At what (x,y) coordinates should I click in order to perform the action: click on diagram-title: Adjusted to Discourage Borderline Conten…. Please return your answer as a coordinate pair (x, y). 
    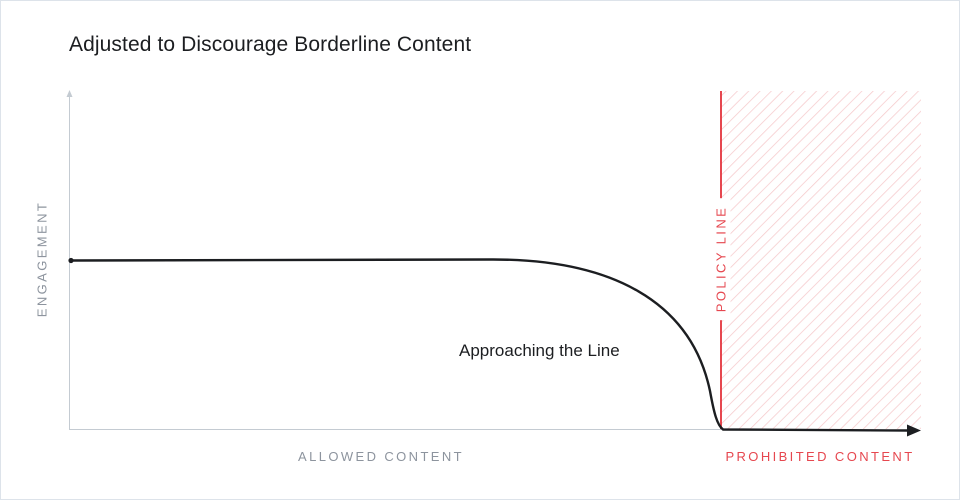
    Looking at the image, I should click on (270, 44).